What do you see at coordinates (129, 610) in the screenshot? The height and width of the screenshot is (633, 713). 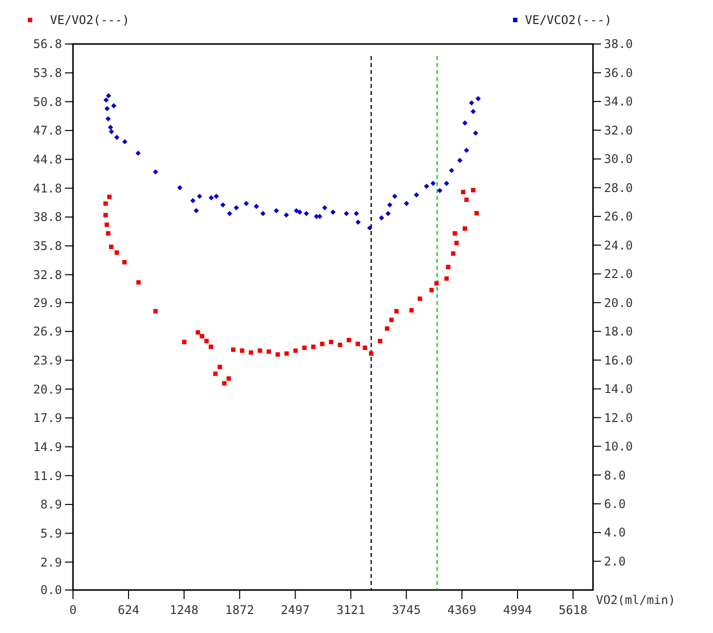 I see `x-tick-label: 624` at bounding box center [129, 610].